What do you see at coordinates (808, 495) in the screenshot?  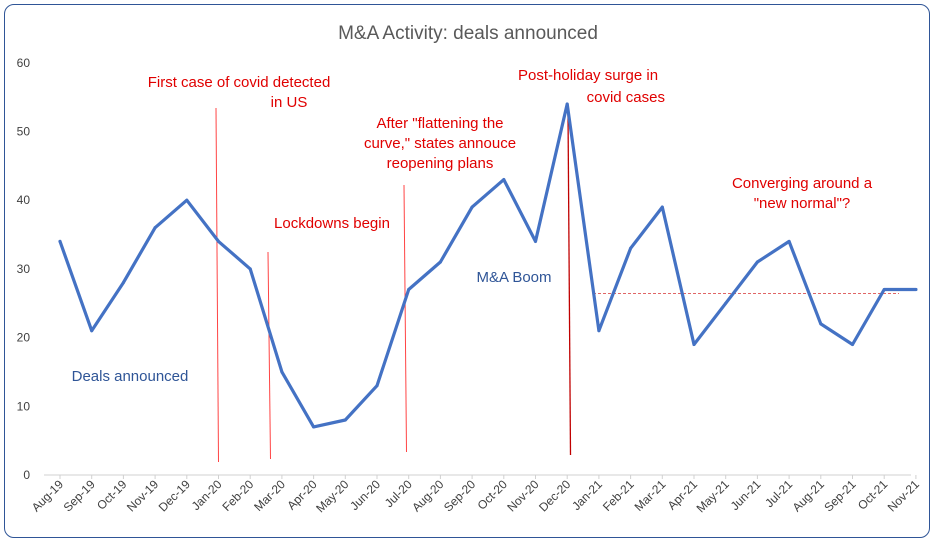 I see `x-tick-label: Aug-21` at bounding box center [808, 495].